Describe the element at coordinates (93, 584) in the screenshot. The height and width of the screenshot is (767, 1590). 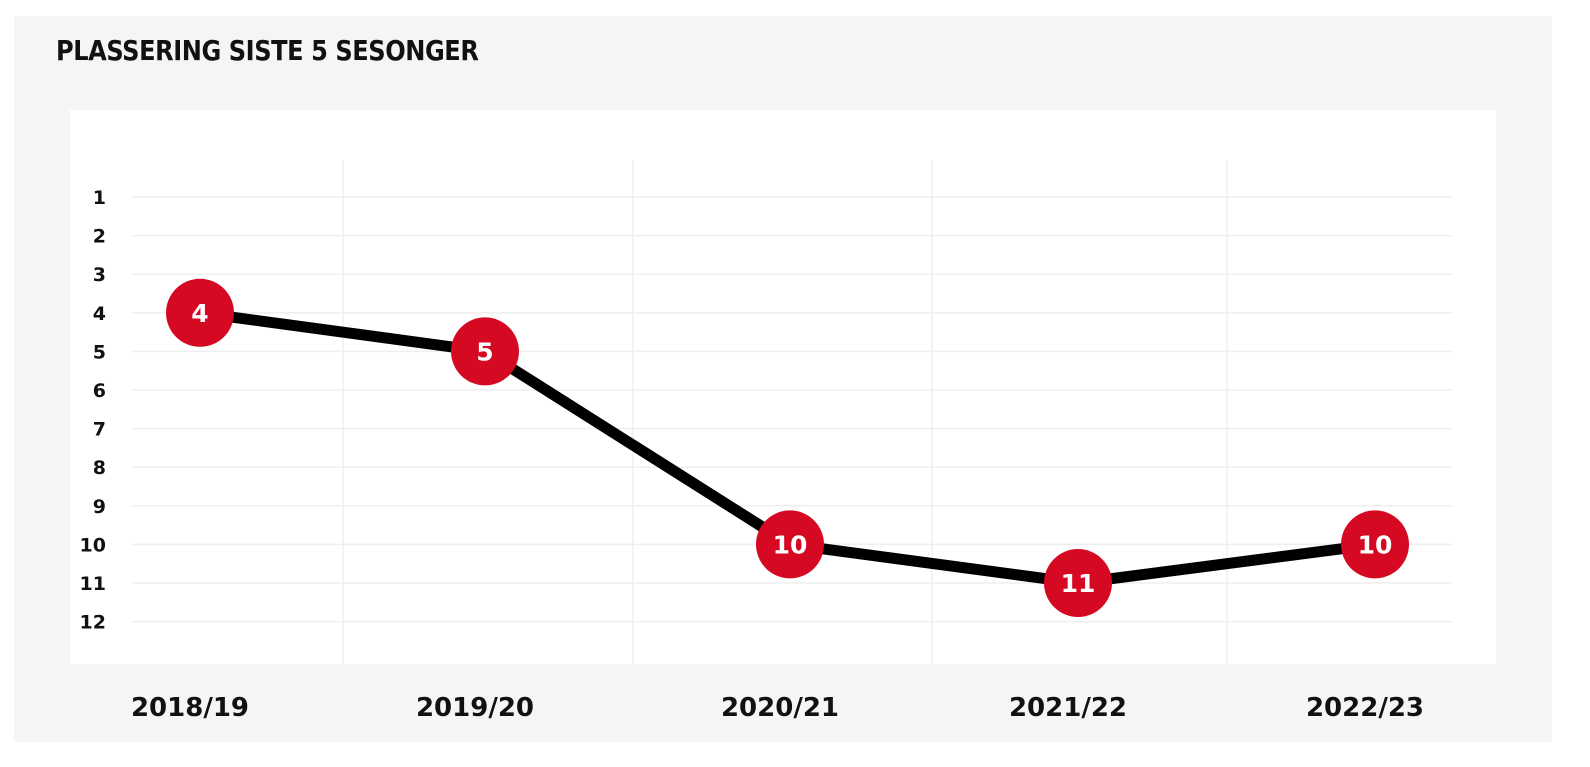
I see `y-tick-label-11: 11` at that location.